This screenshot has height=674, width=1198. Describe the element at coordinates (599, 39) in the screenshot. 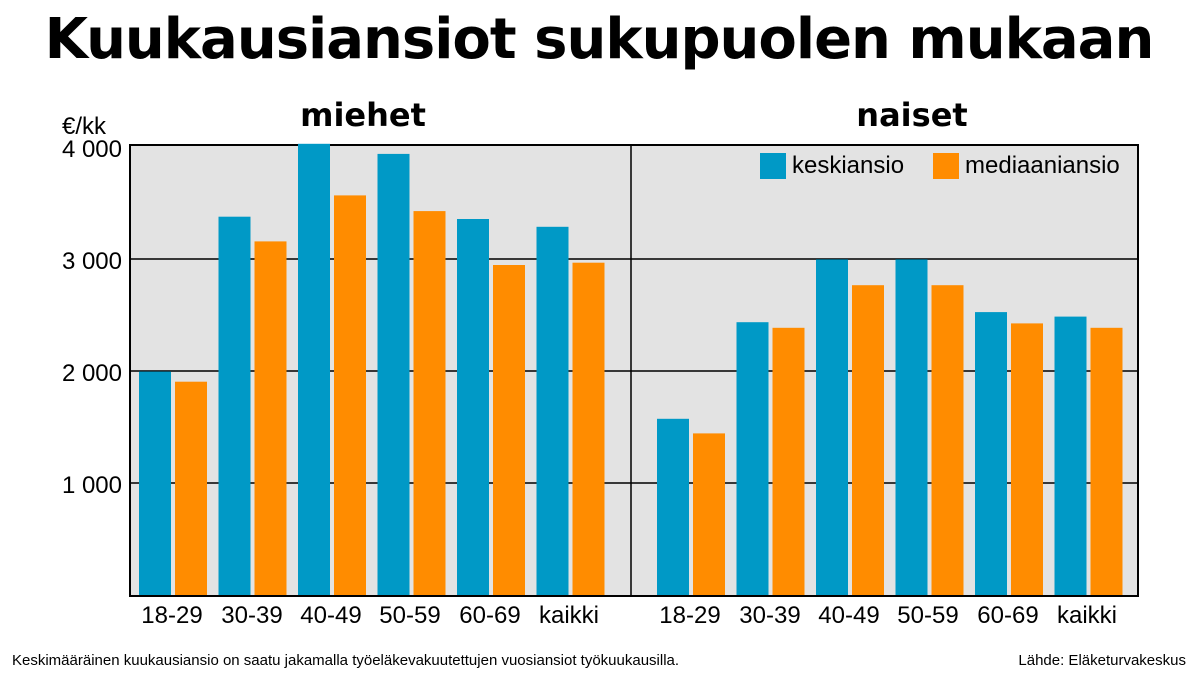

I see `chart-title: Kuukausiansiot sukupuolen mukaan` at that location.